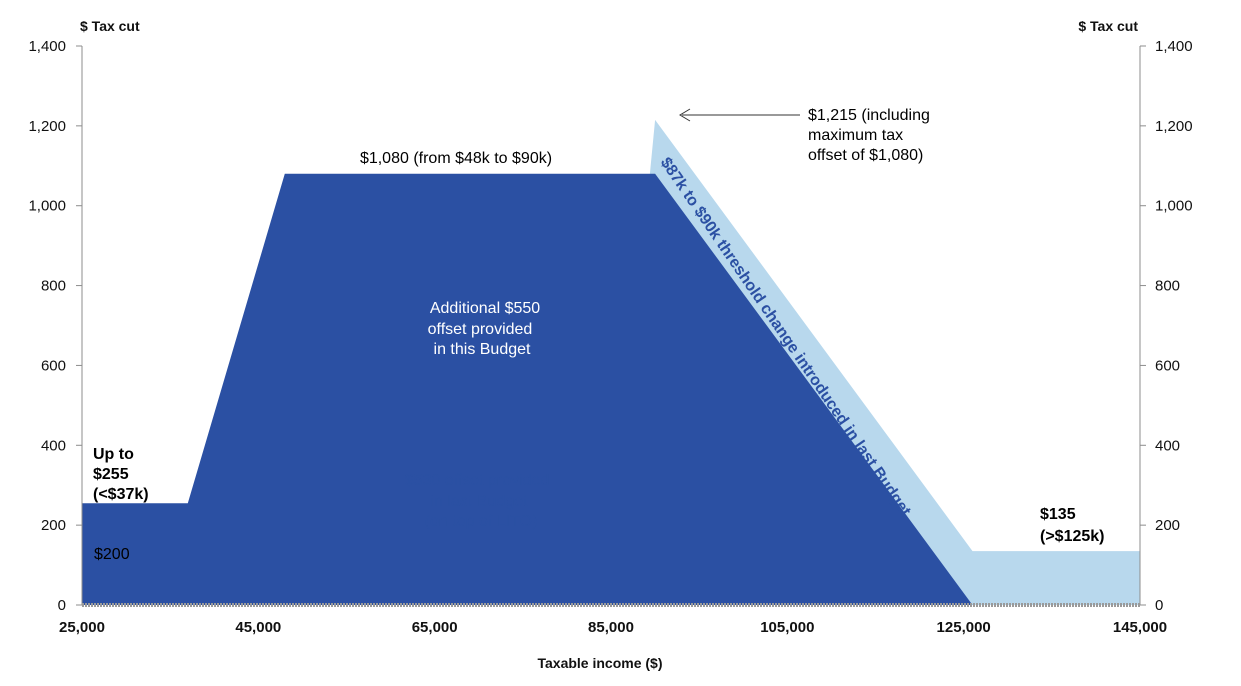 The height and width of the screenshot is (686, 1241). Describe the element at coordinates (53, 365) in the screenshot. I see `y-tick-label-left: 600` at that location.